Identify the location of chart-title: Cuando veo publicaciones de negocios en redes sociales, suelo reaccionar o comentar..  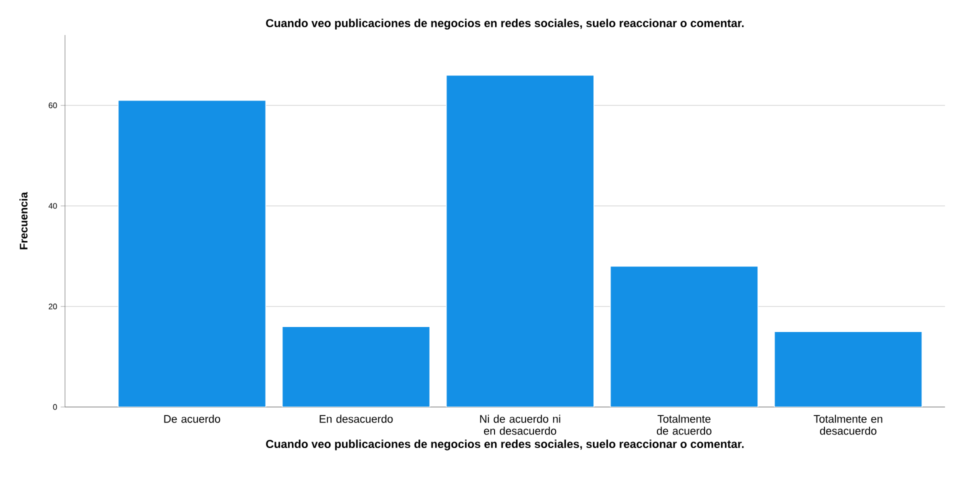
(505, 24).